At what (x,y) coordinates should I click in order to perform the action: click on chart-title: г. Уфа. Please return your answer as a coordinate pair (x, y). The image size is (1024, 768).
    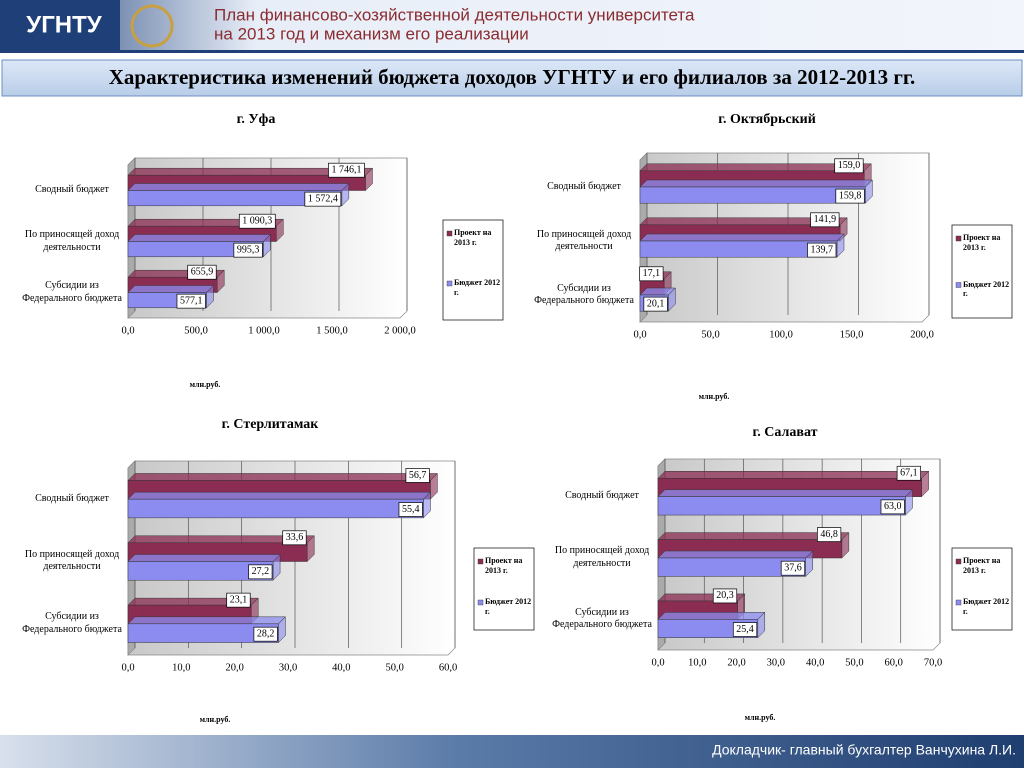
    Looking at the image, I should click on (256, 119).